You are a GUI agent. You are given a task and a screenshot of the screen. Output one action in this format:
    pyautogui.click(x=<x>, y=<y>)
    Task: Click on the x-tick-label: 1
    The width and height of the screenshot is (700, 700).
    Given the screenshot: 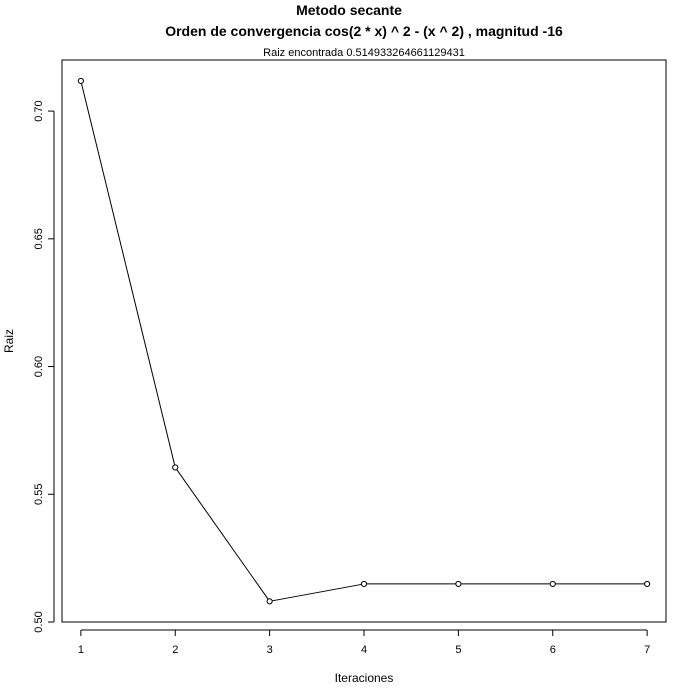 What is the action you would take?
    pyautogui.click(x=81, y=650)
    